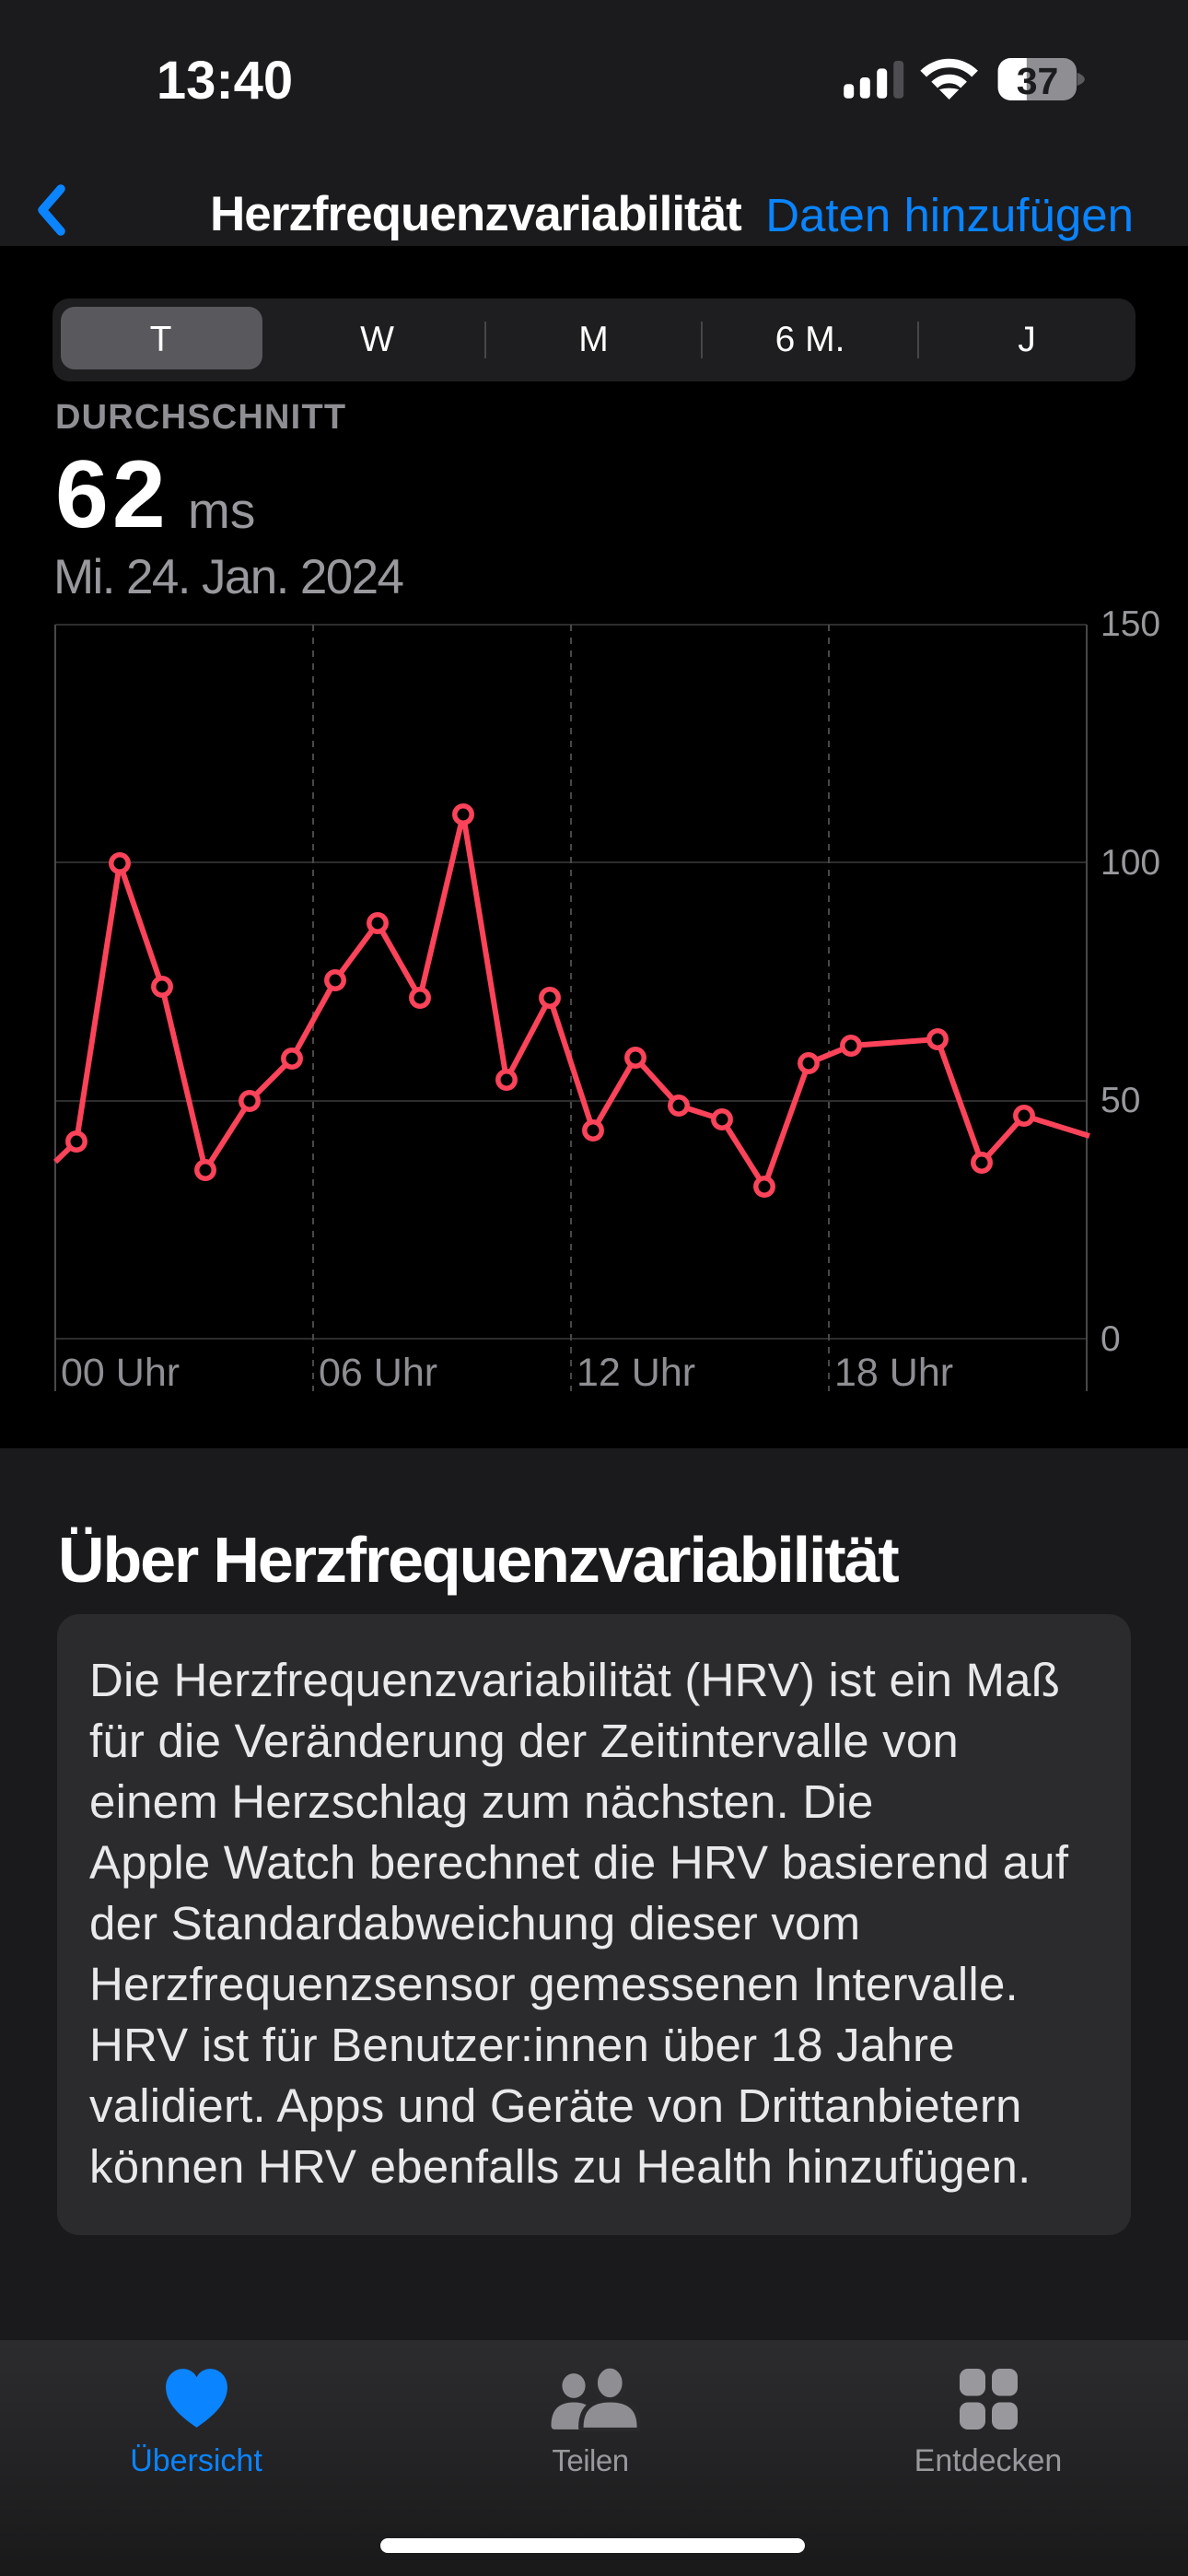  Describe the element at coordinates (1111, 1339) in the screenshot. I see `svg-text: 0` at that location.